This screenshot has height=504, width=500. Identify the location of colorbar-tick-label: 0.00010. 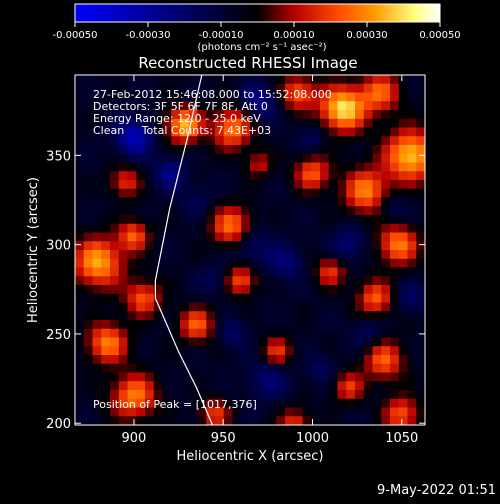
(293, 35).